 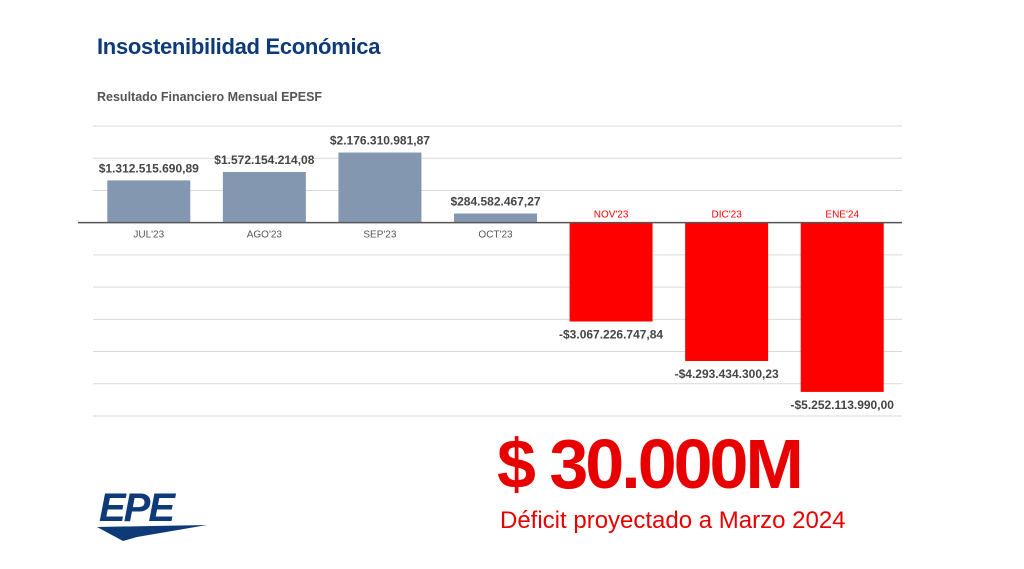 What do you see at coordinates (727, 215) in the screenshot?
I see `category-label: DIC'23` at bounding box center [727, 215].